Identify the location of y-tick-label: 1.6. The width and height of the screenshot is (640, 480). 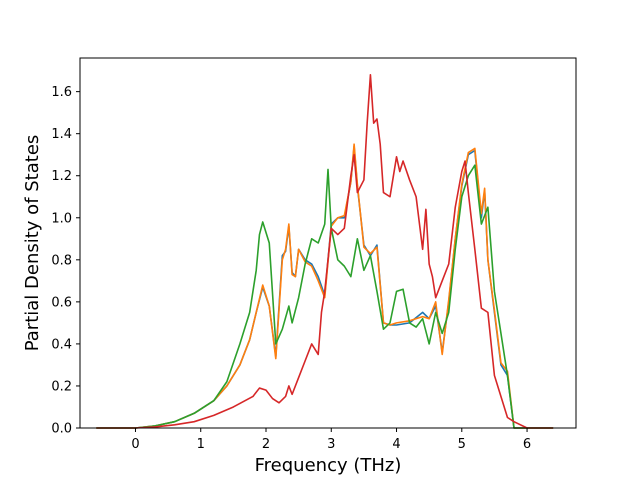
(61, 92).